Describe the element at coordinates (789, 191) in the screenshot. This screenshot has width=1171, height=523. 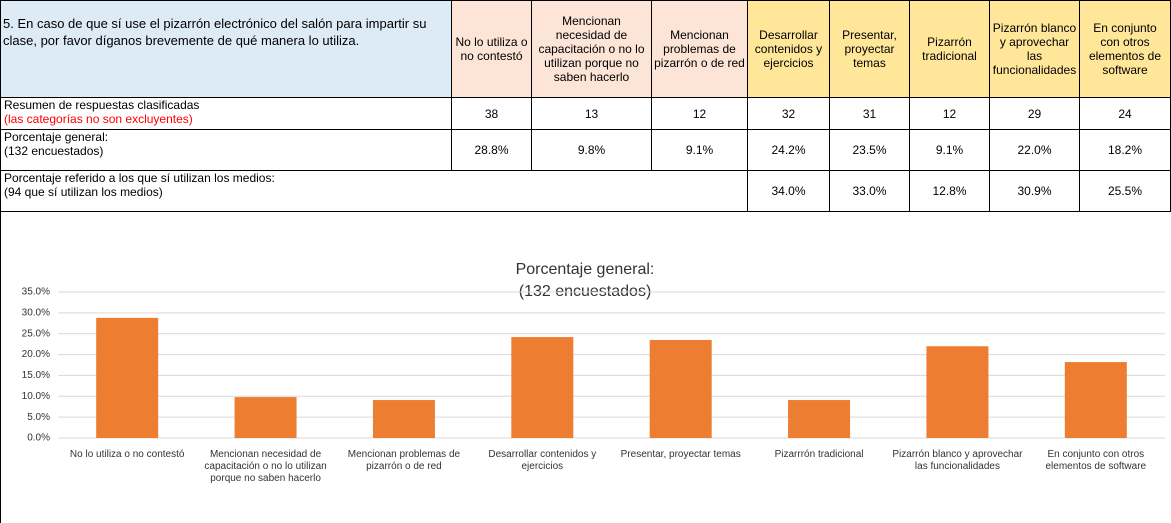
I see `value-cell: 34.0%` at that location.